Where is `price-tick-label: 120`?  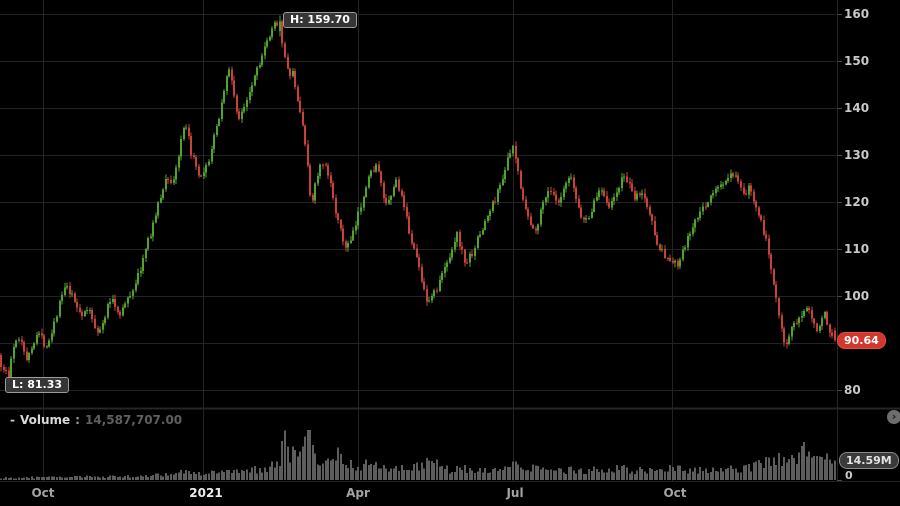
price-tick-label: 120 is located at coordinates (857, 202).